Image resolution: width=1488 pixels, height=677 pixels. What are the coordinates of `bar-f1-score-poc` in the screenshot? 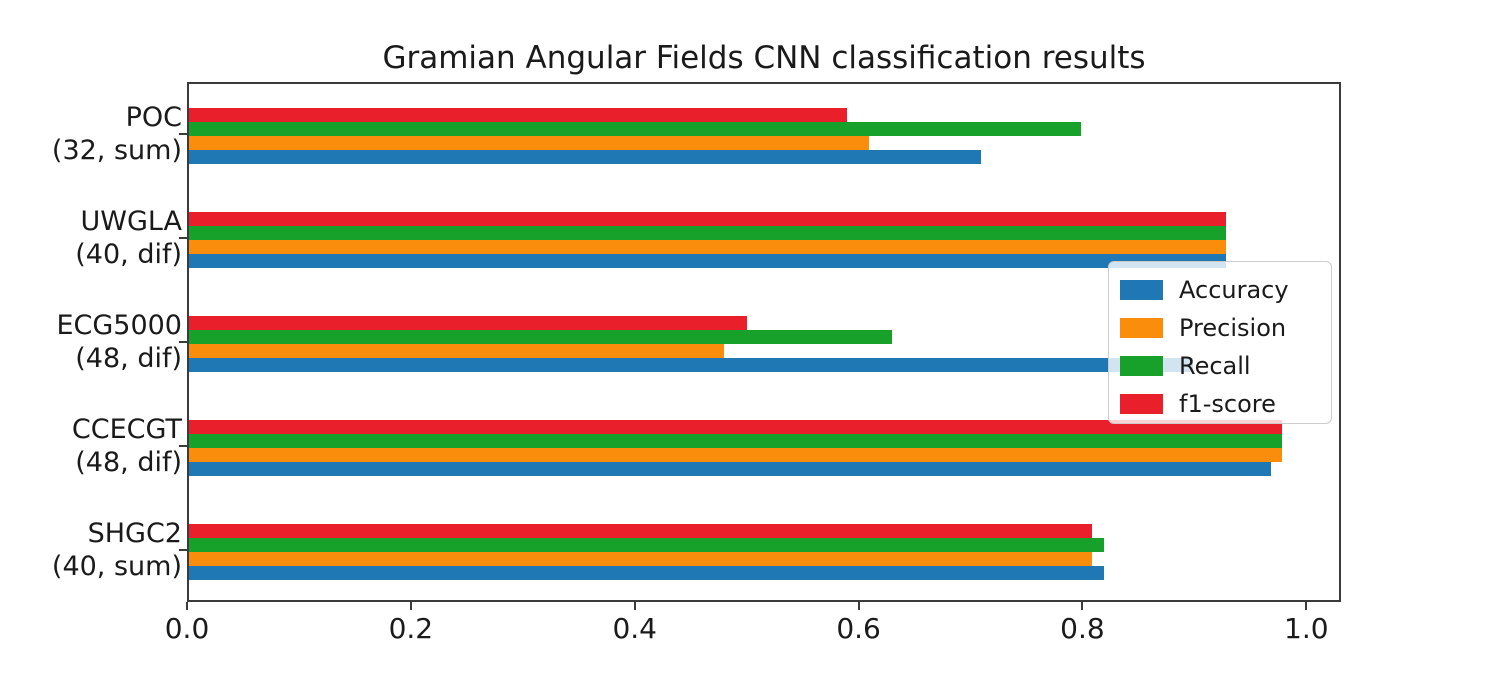 It's located at (518, 115).